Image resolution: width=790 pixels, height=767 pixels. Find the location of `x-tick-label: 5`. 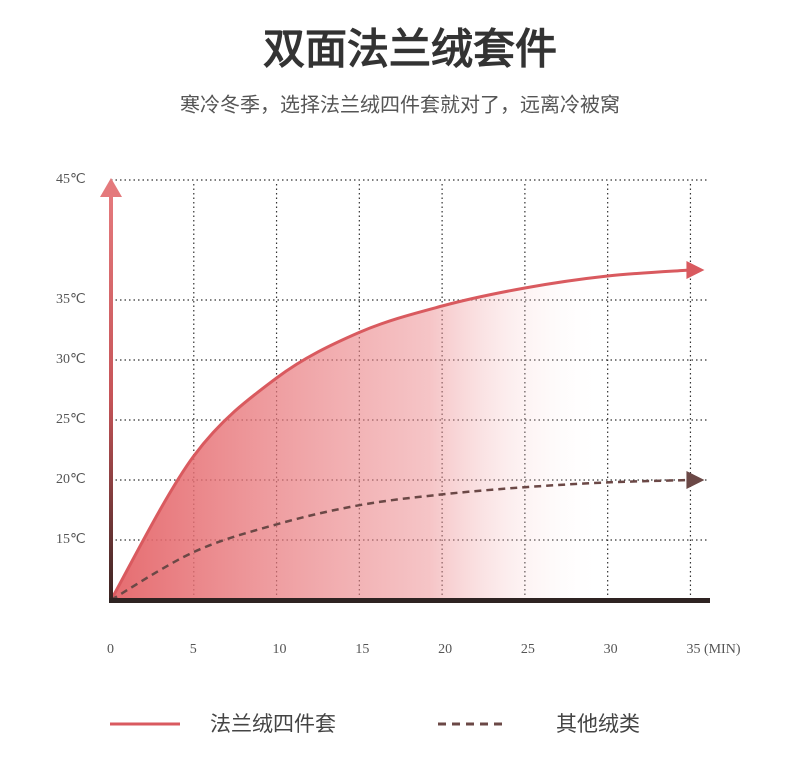

x-tick-label: 5 is located at coordinates (193, 649).